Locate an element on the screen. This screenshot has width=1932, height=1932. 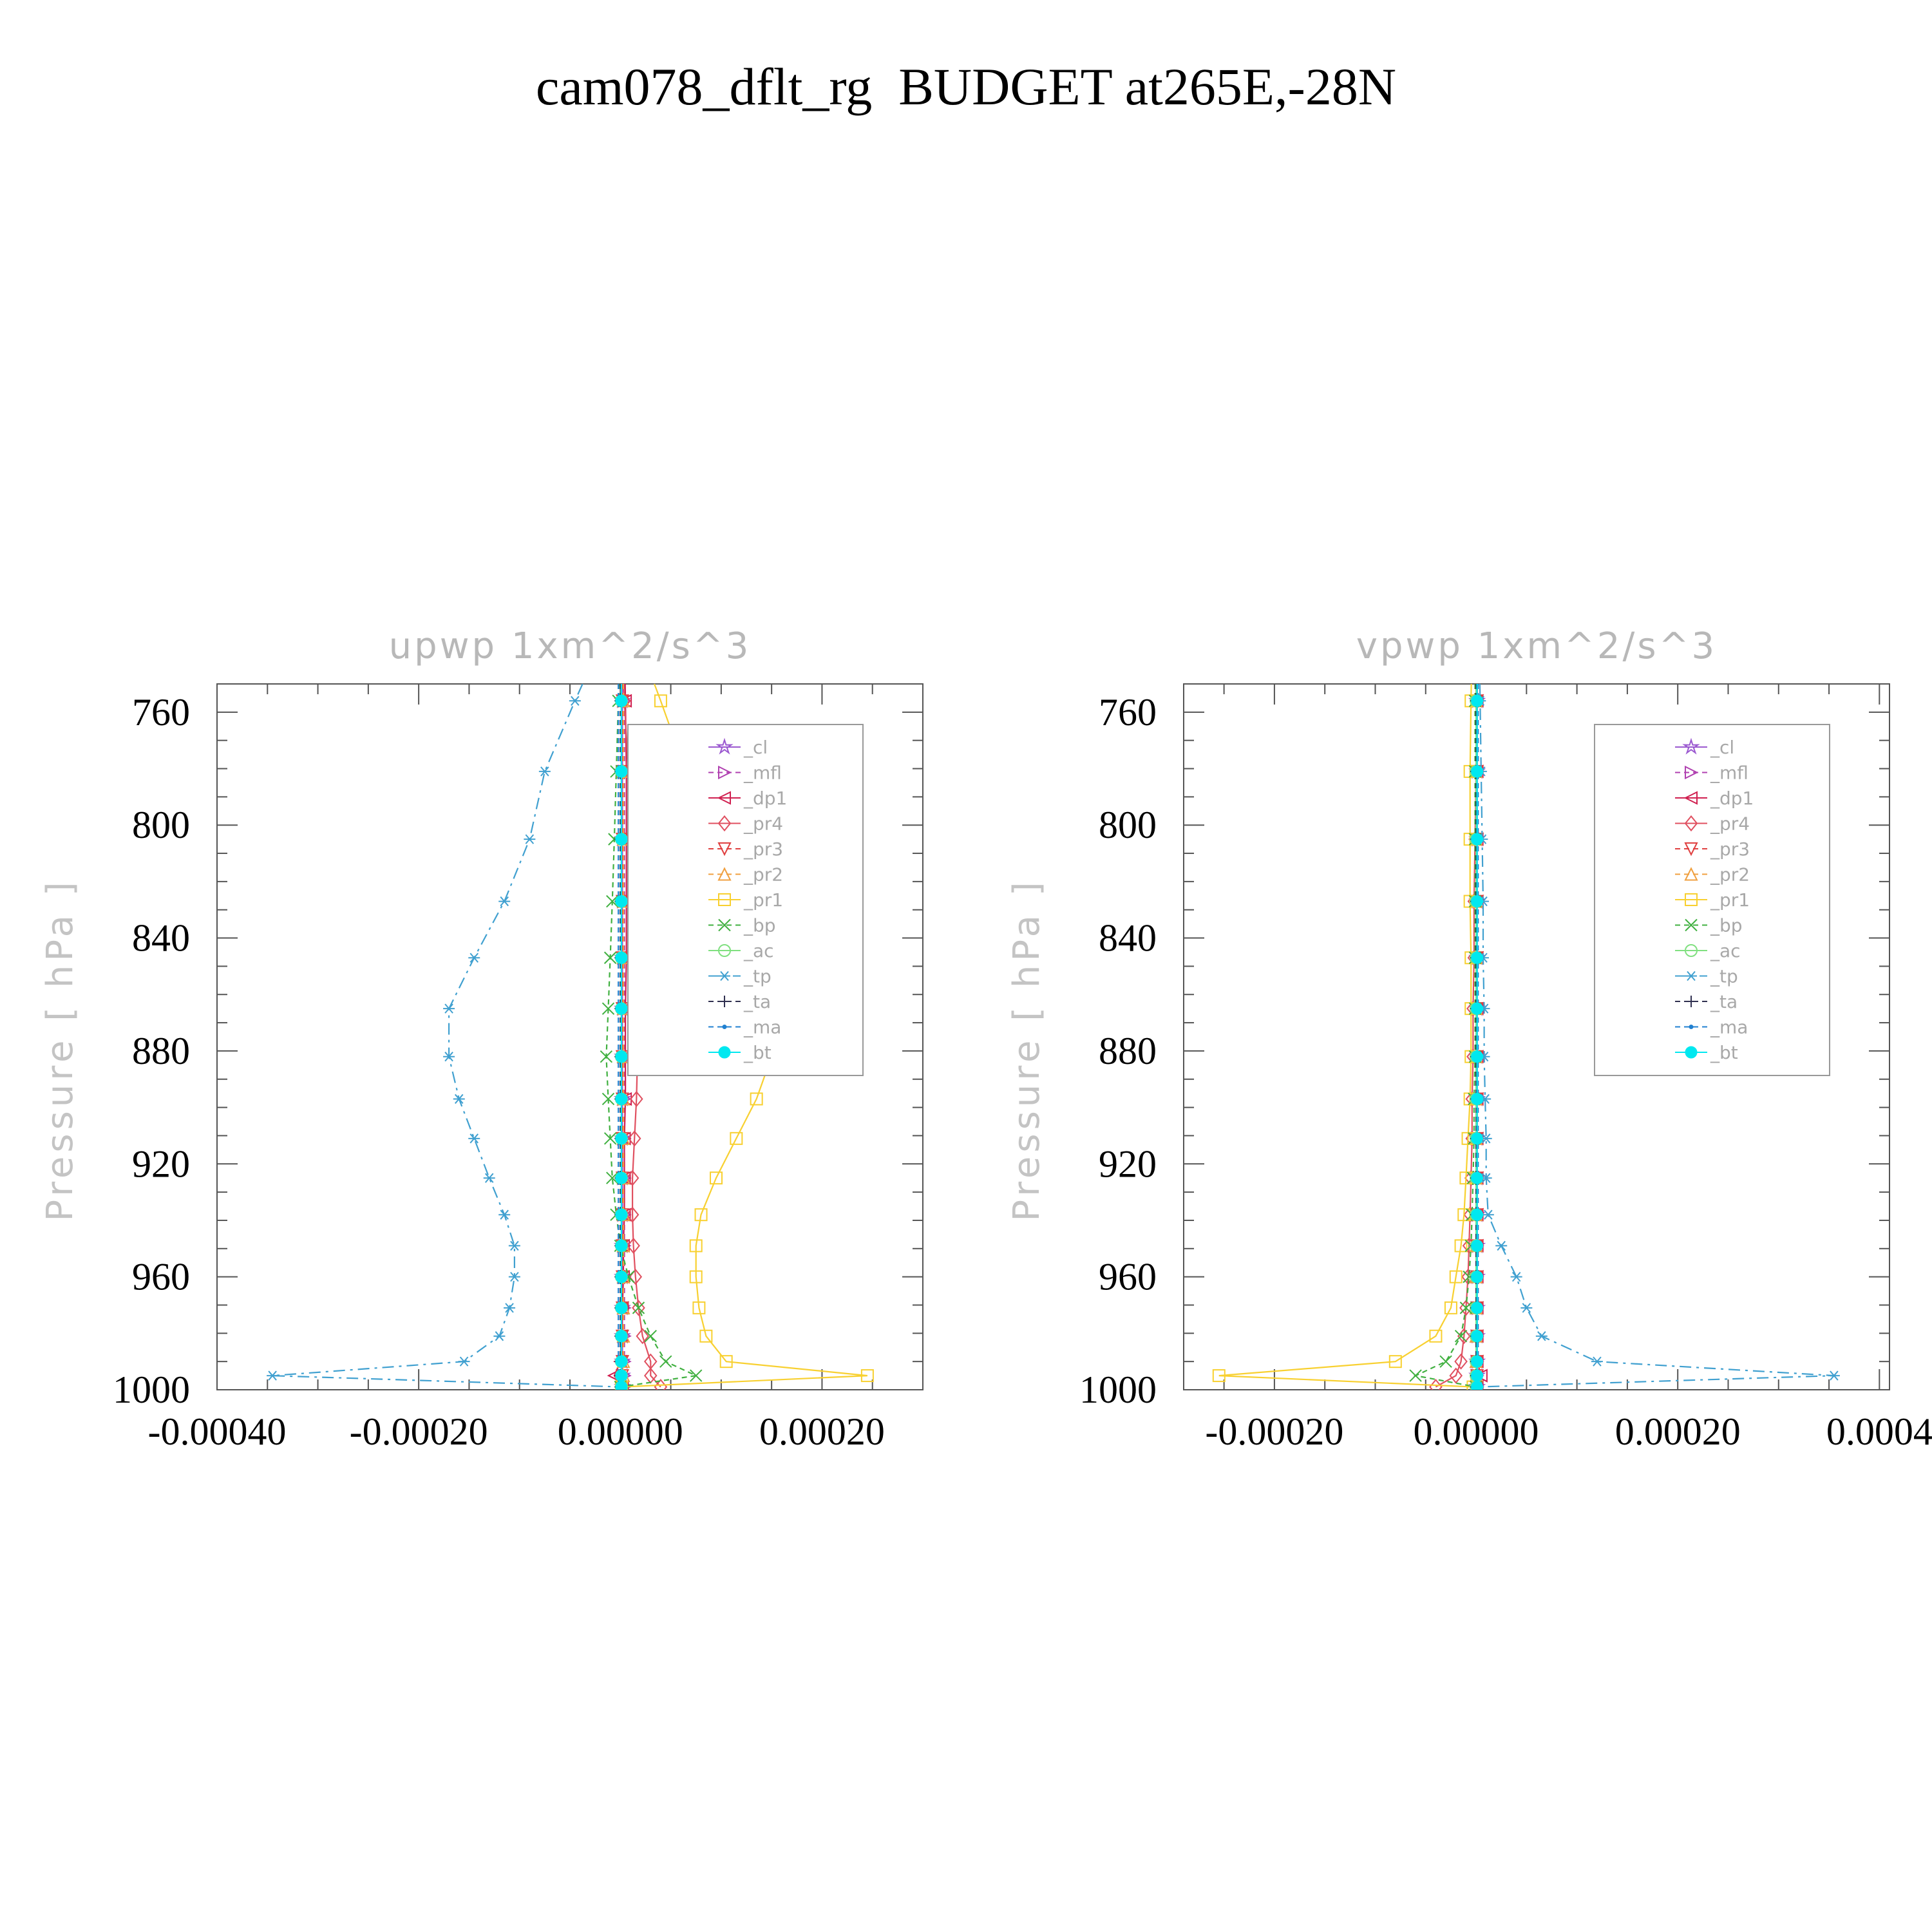
legend-label: _pr4 is located at coordinates (1730, 824).